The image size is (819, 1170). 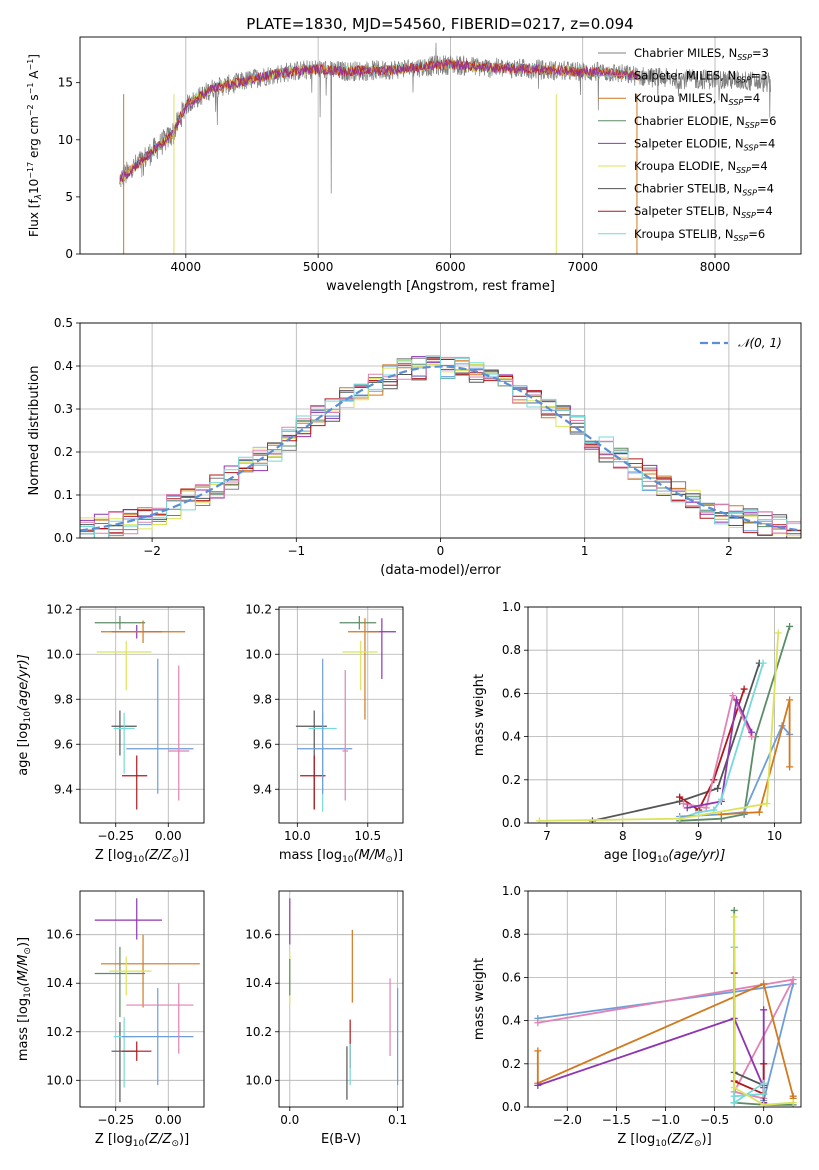 I want to click on x-tick-label: 7, so click(x=547, y=836).